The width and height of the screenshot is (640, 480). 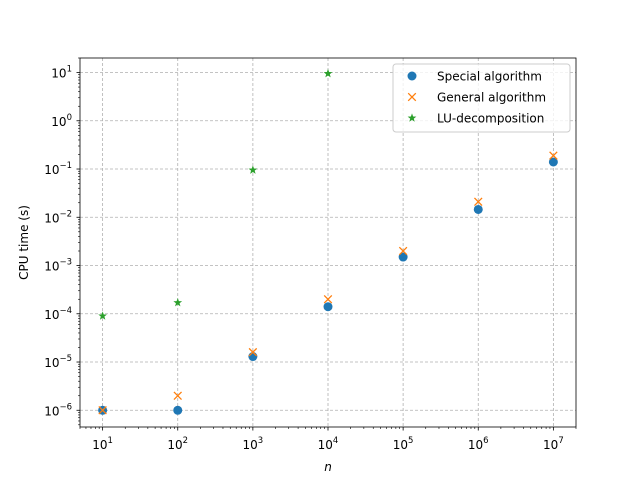 What do you see at coordinates (110, 441) in the screenshot?
I see `x-tick-label-exponent: 1` at bounding box center [110, 441].